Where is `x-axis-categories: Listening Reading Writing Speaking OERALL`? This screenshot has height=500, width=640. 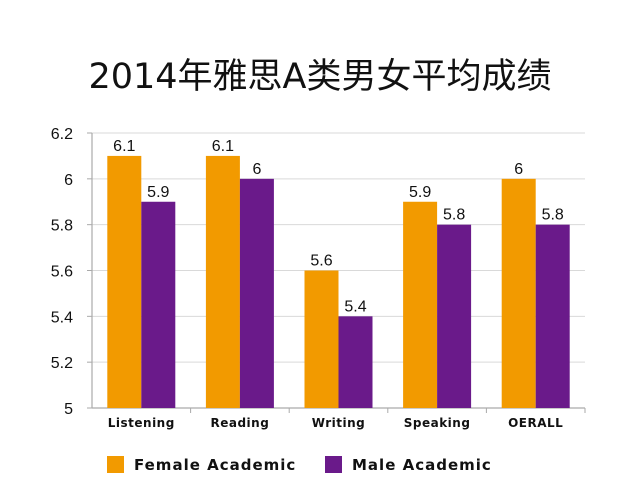 x-axis-categories: Listening Reading Writing Speaking OERALL is located at coordinates (335, 423).